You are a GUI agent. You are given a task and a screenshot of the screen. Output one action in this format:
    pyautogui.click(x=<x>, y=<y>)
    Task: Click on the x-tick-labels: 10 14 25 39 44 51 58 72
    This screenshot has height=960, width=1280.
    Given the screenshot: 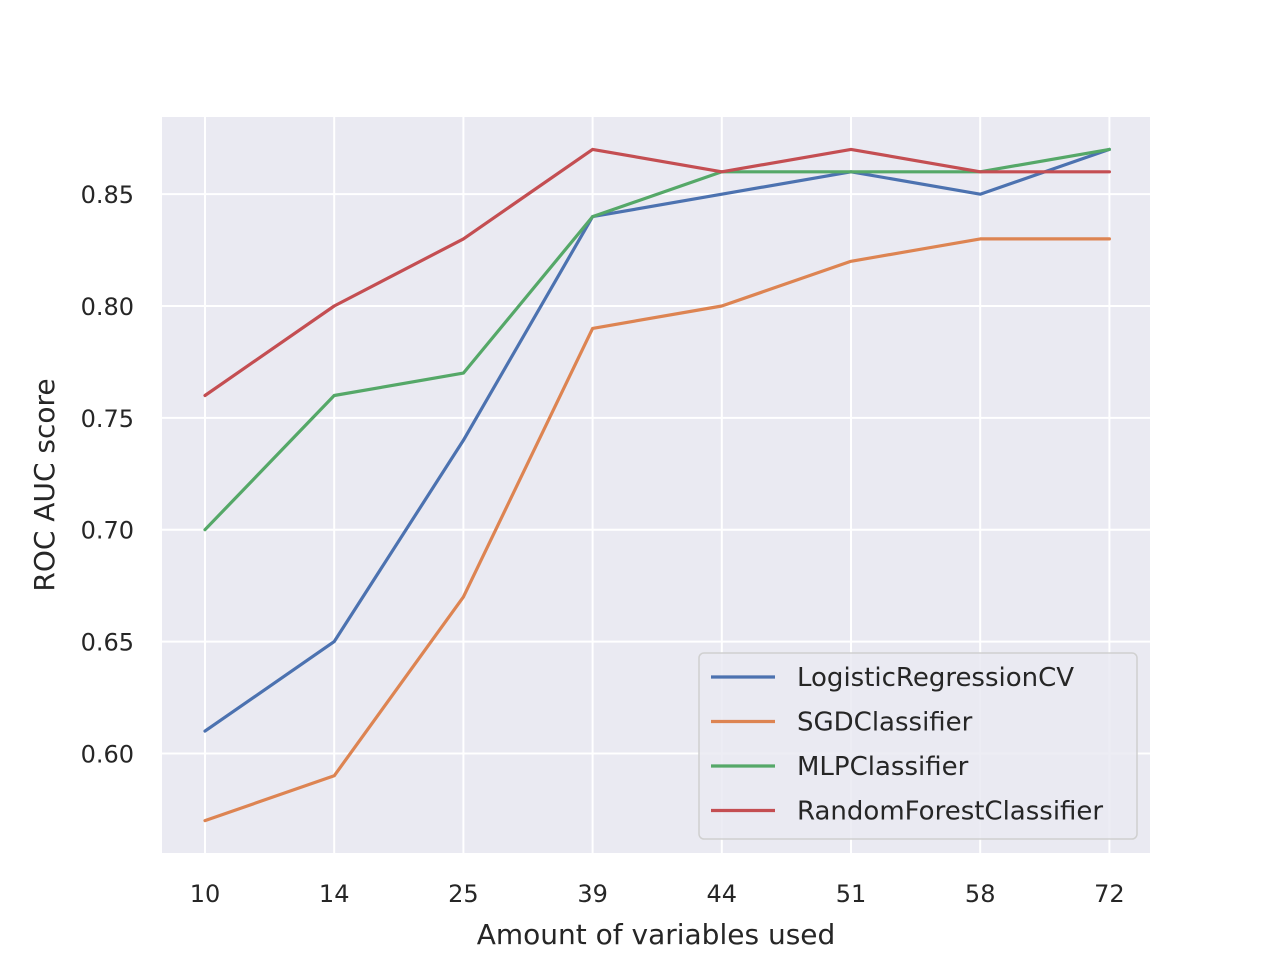 What is the action you would take?
    pyautogui.click(x=657, y=894)
    